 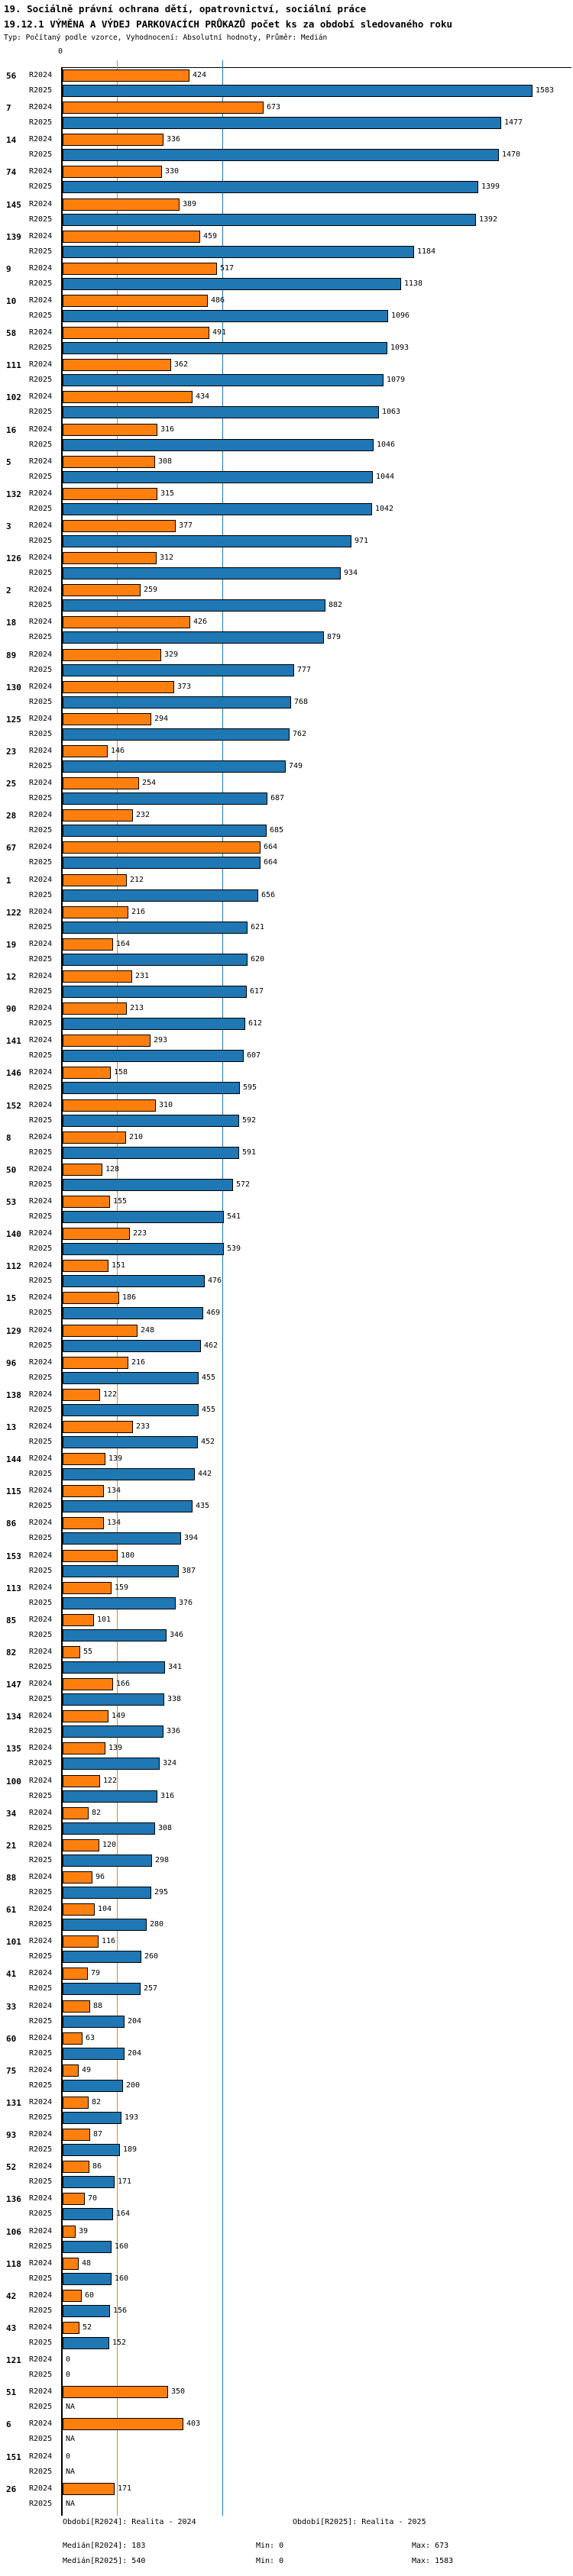 I want to click on bar-value-label-r2024: 517, so click(x=227, y=268).